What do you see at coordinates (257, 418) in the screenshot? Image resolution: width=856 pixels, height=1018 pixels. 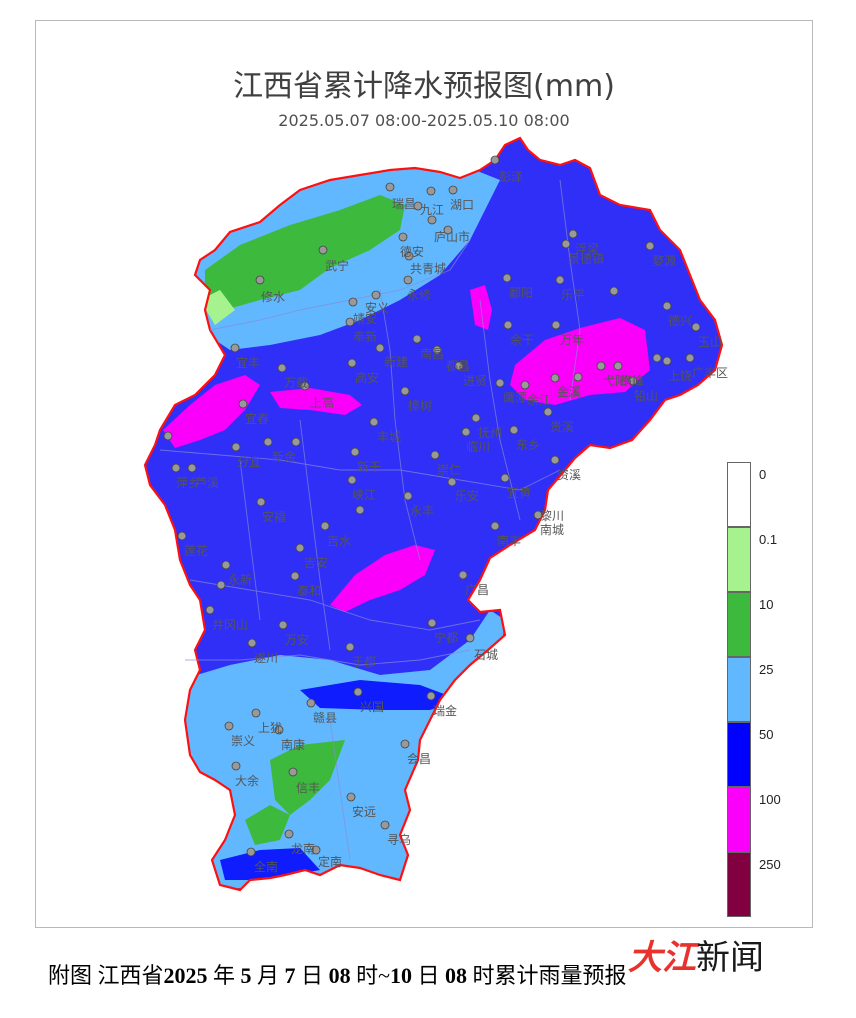 I see `station-label: 宜春` at bounding box center [257, 418].